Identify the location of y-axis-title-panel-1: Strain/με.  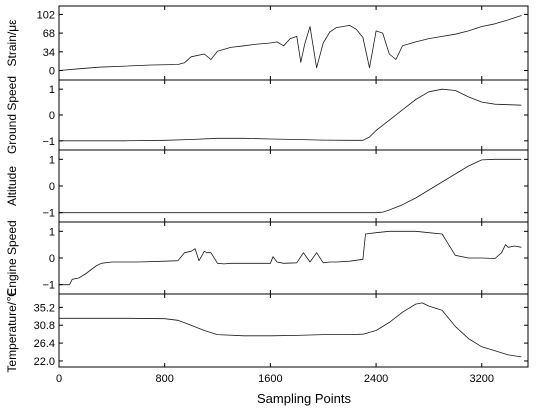
(12, 43).